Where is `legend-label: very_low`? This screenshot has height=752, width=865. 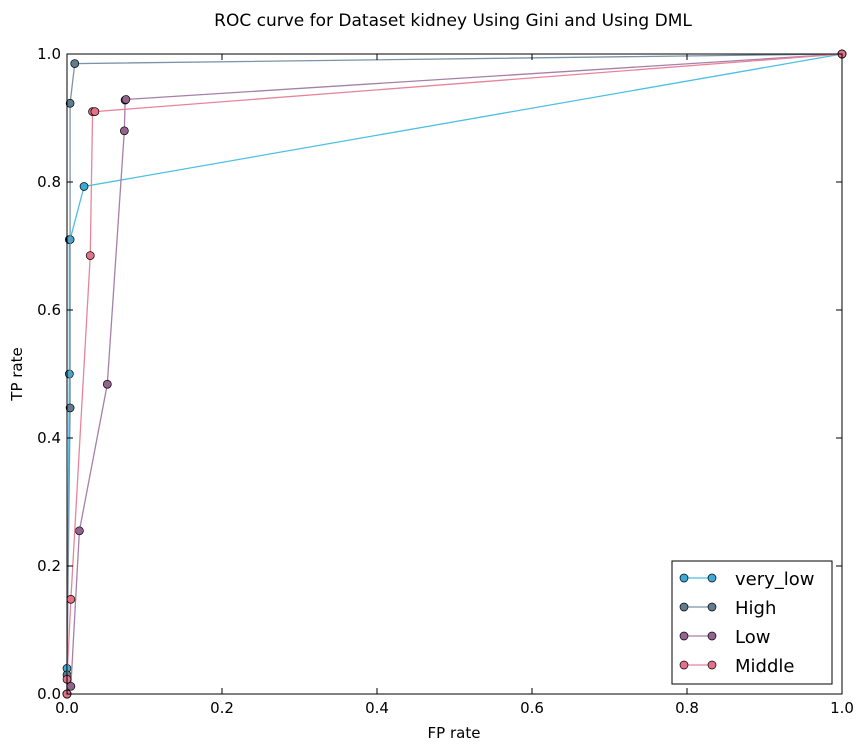 legend-label: very_low is located at coordinates (775, 579).